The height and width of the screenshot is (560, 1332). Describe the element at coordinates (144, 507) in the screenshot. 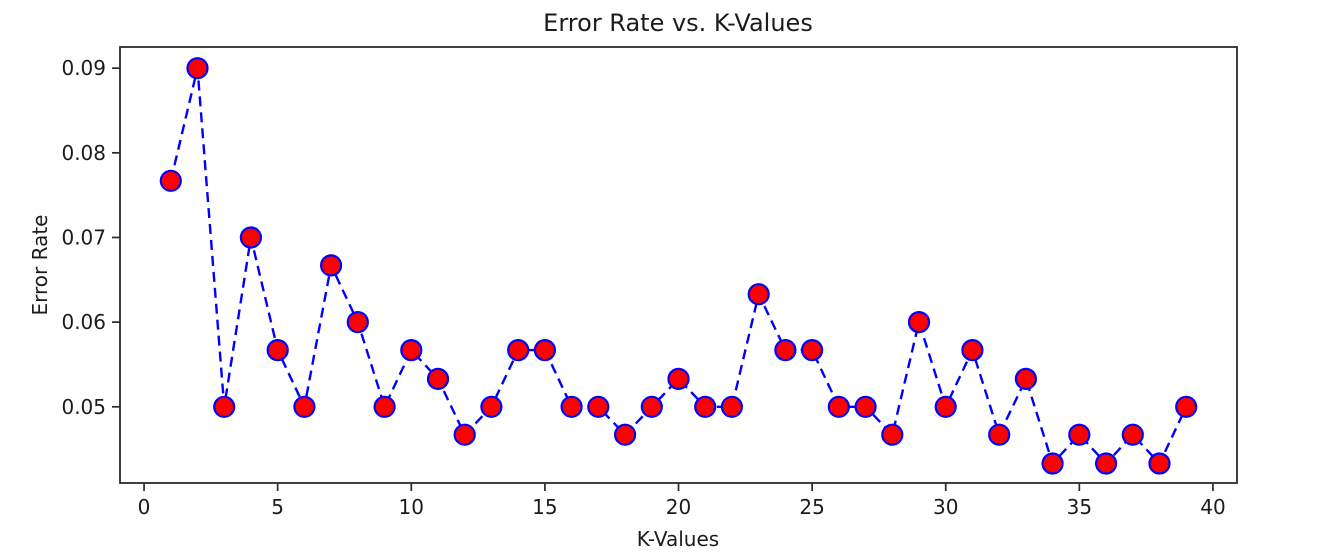

I see `x-tick-label: 0` at that location.